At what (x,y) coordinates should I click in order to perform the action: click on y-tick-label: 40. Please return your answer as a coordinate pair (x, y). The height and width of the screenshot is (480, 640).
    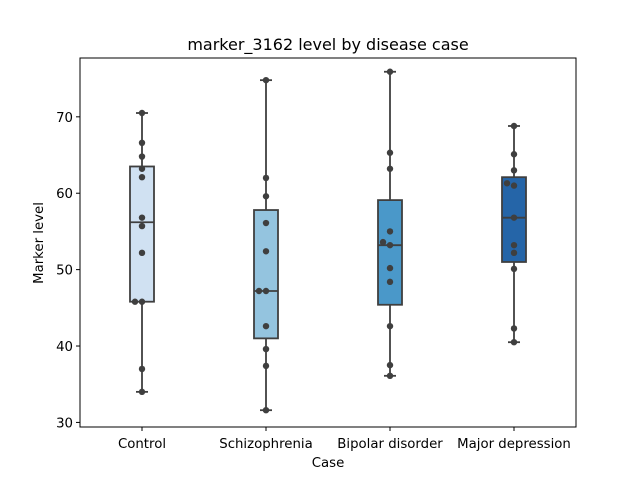
    Looking at the image, I should click on (64, 347).